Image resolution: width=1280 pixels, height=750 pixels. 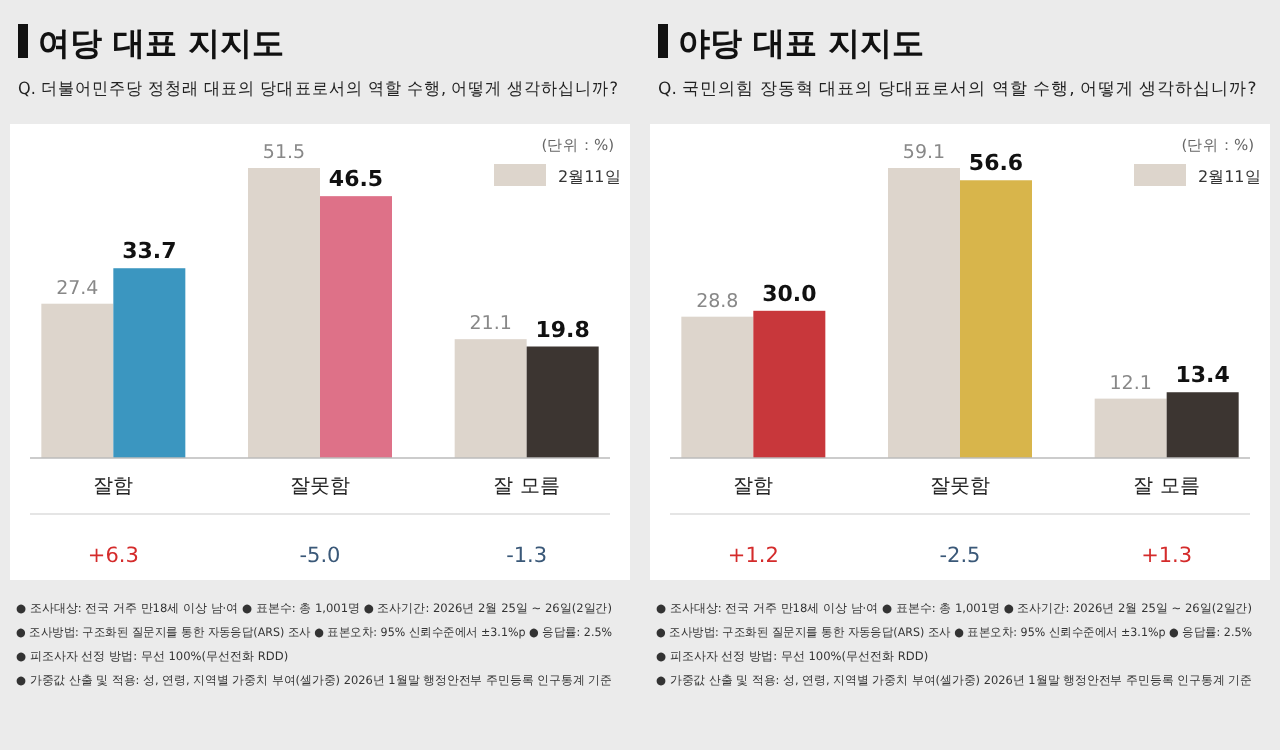 What do you see at coordinates (960, 556) in the screenshot?
I see `text: -2.5` at bounding box center [960, 556].